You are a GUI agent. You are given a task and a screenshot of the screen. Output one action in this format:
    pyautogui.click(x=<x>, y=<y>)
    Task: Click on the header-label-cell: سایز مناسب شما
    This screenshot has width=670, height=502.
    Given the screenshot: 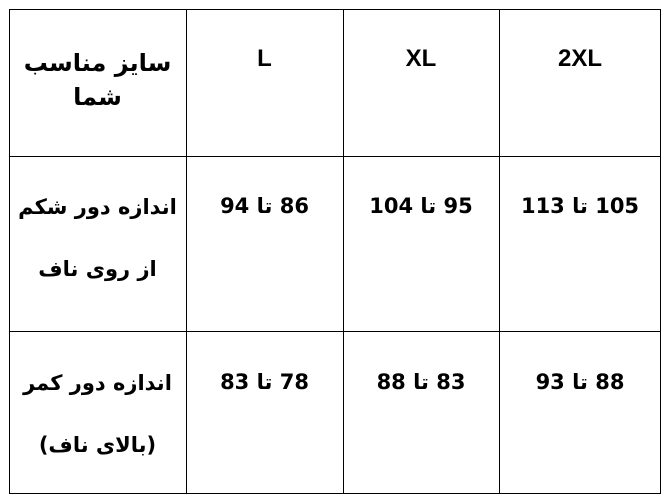 What is the action you would take?
    pyautogui.click(x=97, y=80)
    